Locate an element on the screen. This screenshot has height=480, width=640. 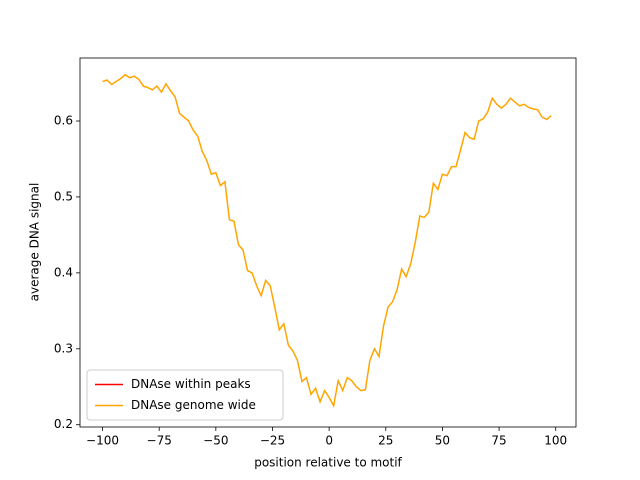
legend-label: DNAse genome wide is located at coordinates (193, 405).